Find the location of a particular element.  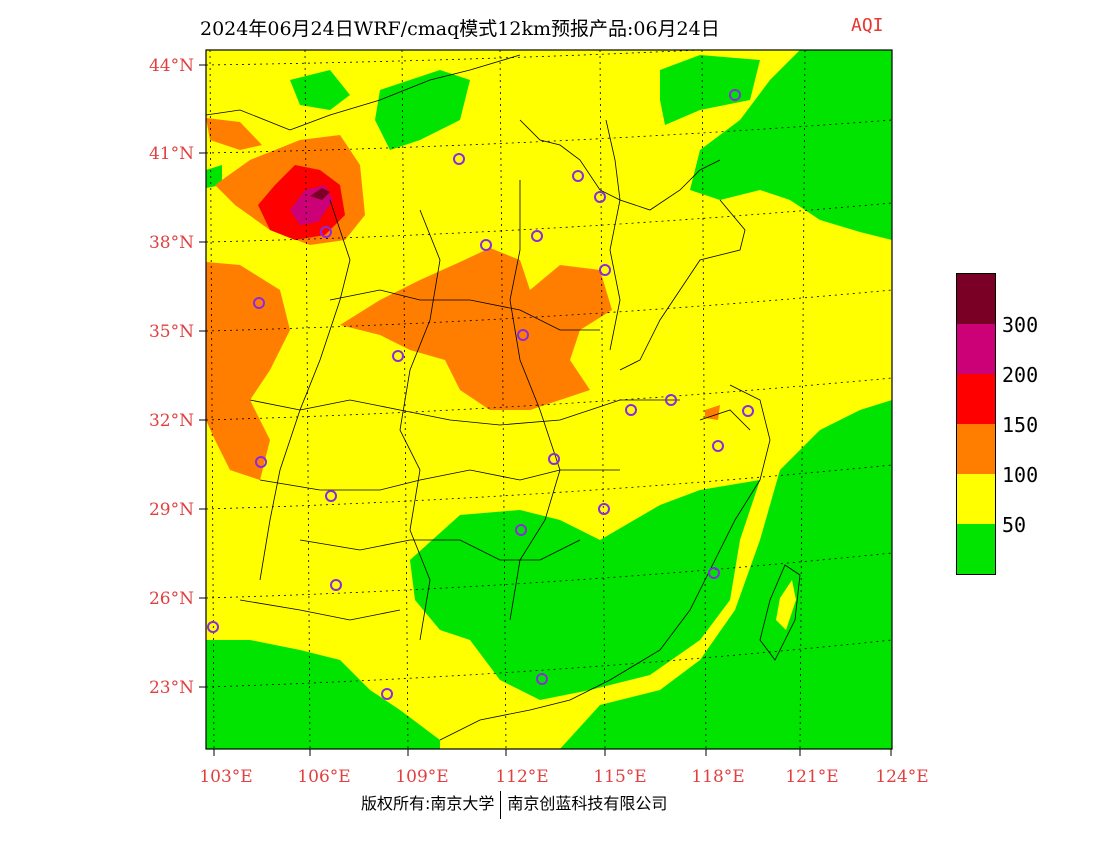

taiwan-moderate is located at coordinates (786, 605).